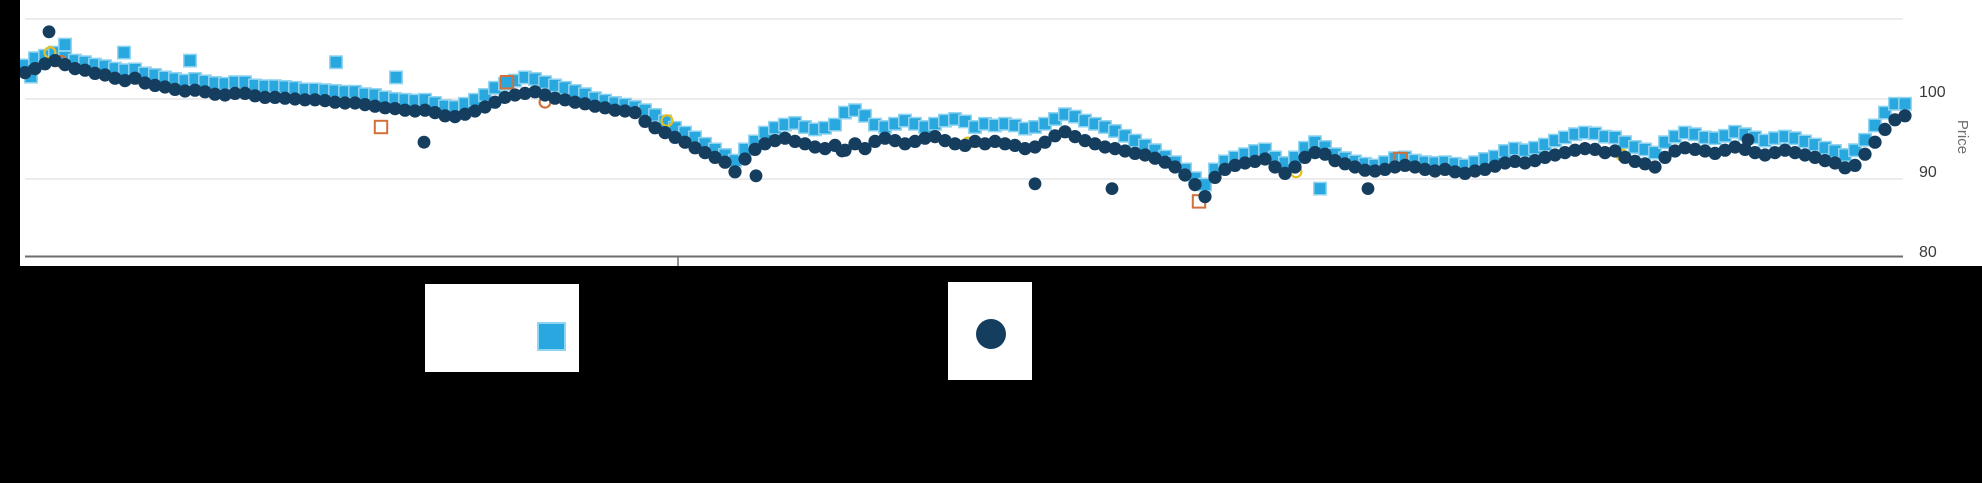 The image size is (1982, 483). Describe the element at coordinates (551, 336) in the screenshot. I see `square-marker-swatch` at that location.